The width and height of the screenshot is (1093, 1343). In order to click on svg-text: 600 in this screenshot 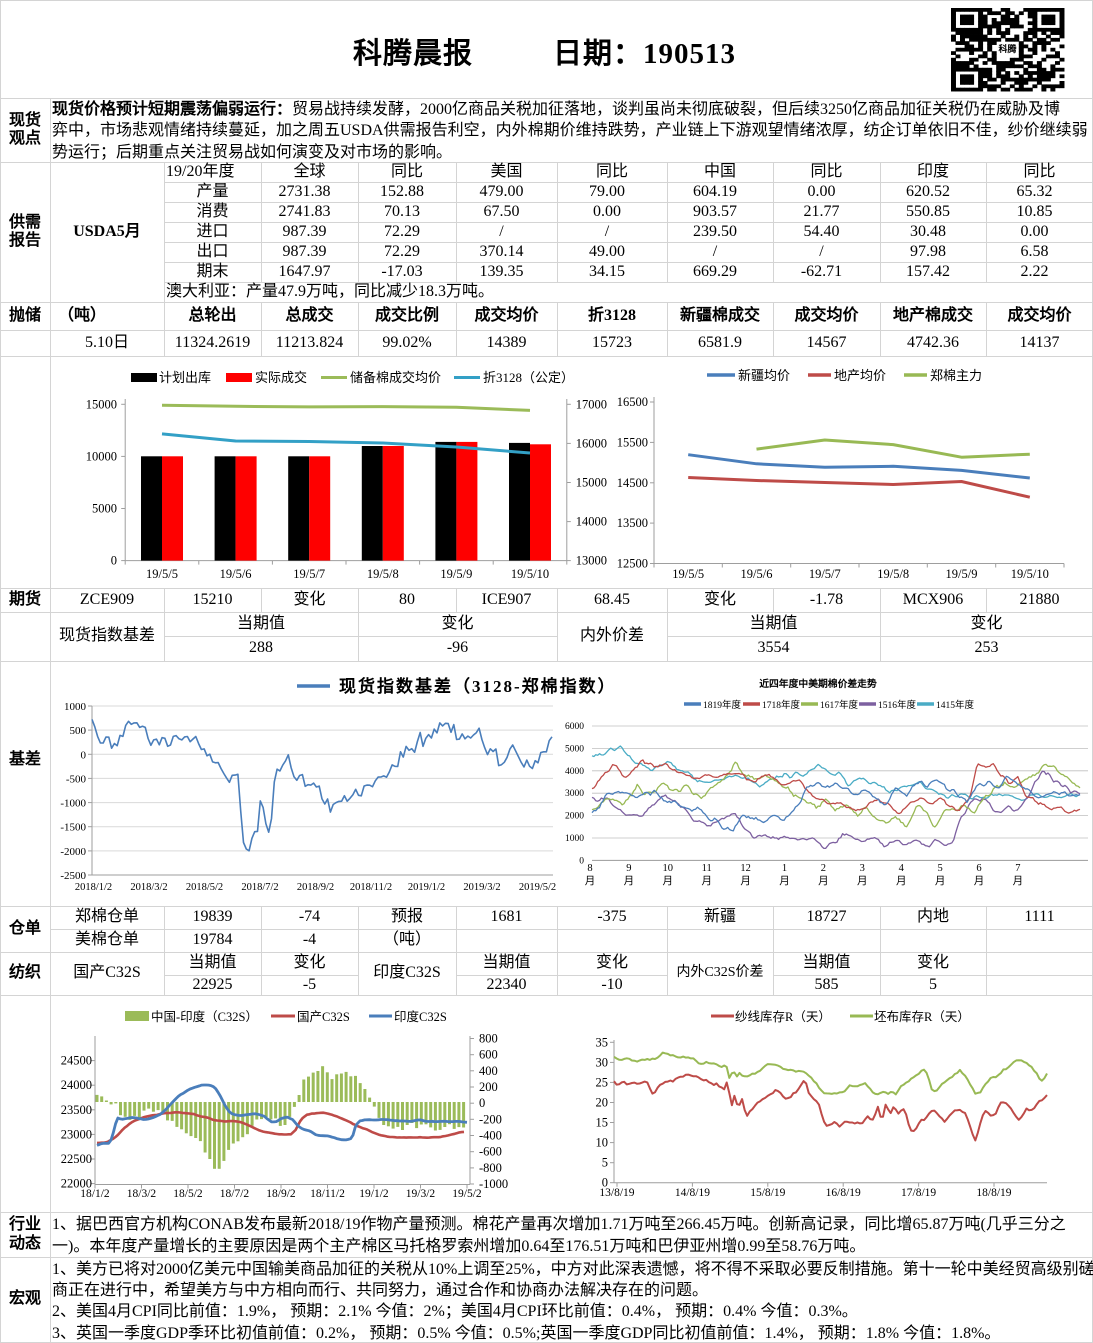, I will do `click(488, 1055)`.